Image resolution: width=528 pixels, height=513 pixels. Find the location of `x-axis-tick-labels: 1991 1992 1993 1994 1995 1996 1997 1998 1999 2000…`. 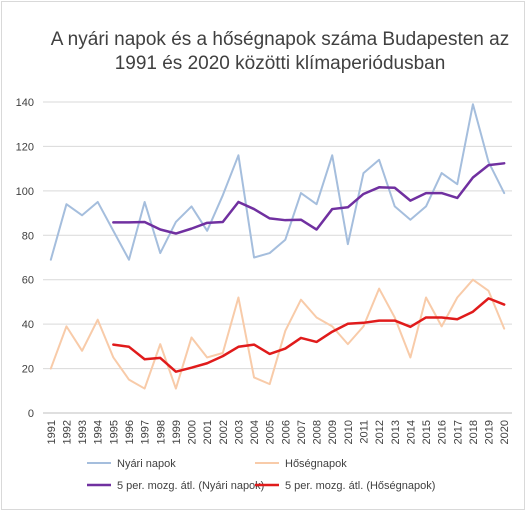

x-axis-tick-labels: 1991 1992 1993 1994 1995 1996 1997 1998 1999 2000… is located at coordinates (278, 432).